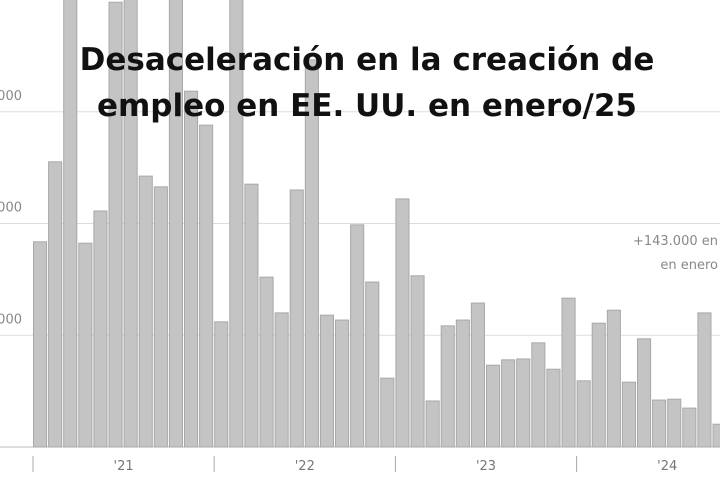 This screenshot has width=720, height=480. What do you see at coordinates (675, 241) in the screenshot?
I see `annotation: +143.000 en` at bounding box center [675, 241].